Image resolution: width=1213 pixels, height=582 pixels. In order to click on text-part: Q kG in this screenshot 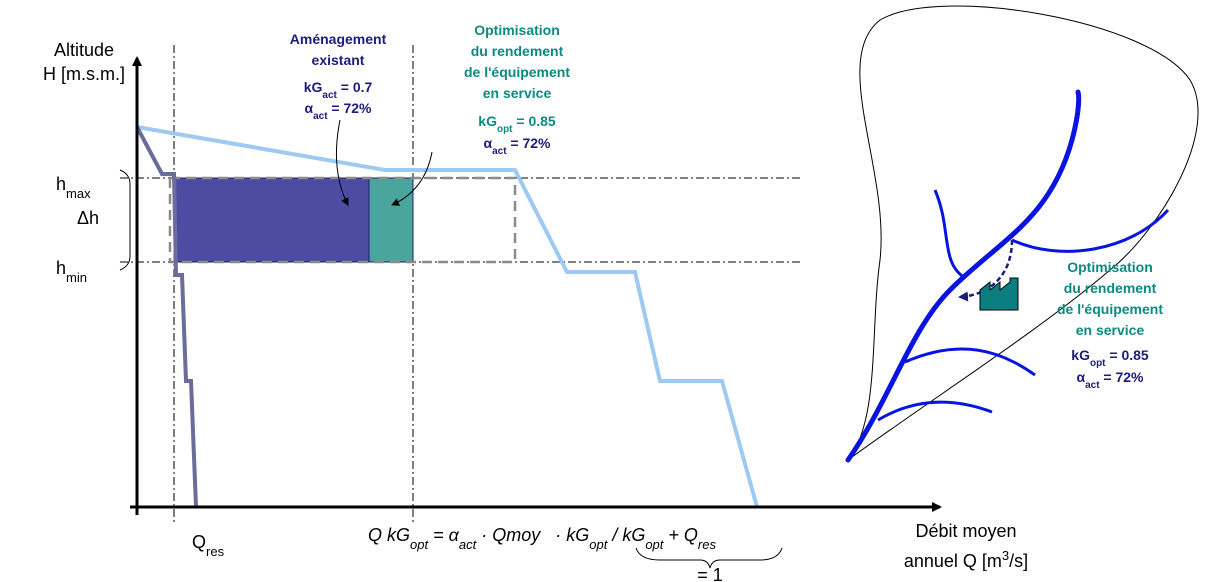, I will do `click(389, 535)`.